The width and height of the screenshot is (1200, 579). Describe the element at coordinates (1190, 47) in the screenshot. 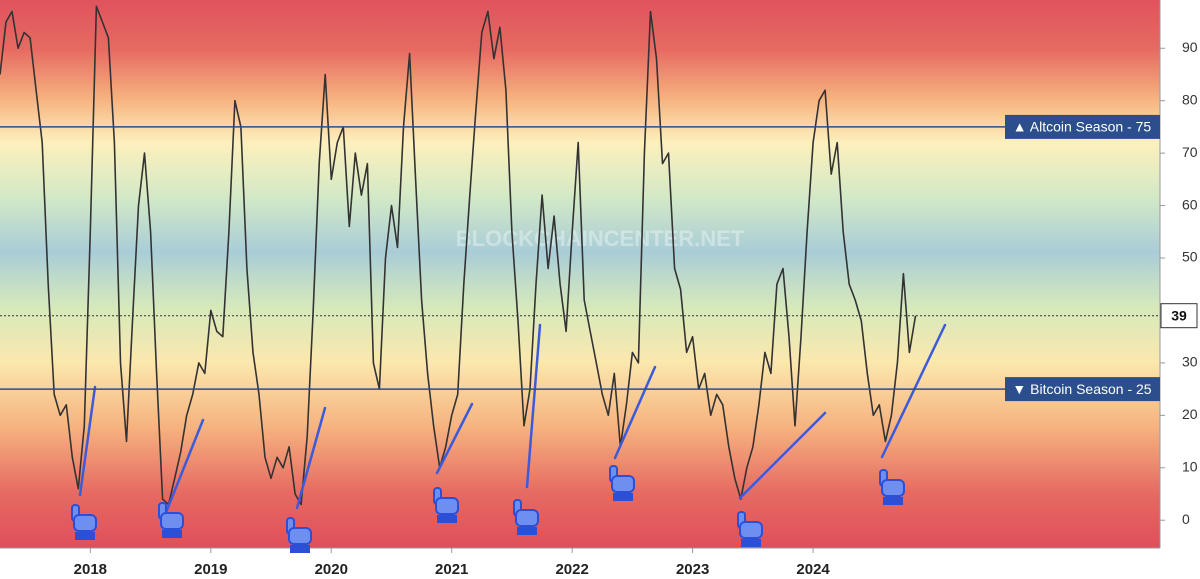

I see `y-tick-label: 90` at that location.